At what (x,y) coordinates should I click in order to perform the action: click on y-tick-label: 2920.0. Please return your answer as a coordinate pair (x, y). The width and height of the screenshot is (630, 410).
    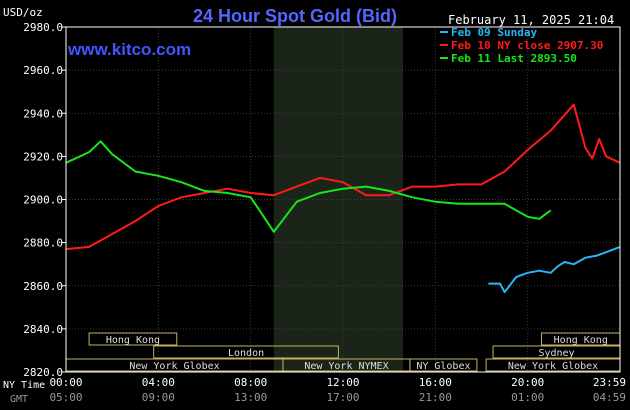
    Looking at the image, I should click on (43, 156).